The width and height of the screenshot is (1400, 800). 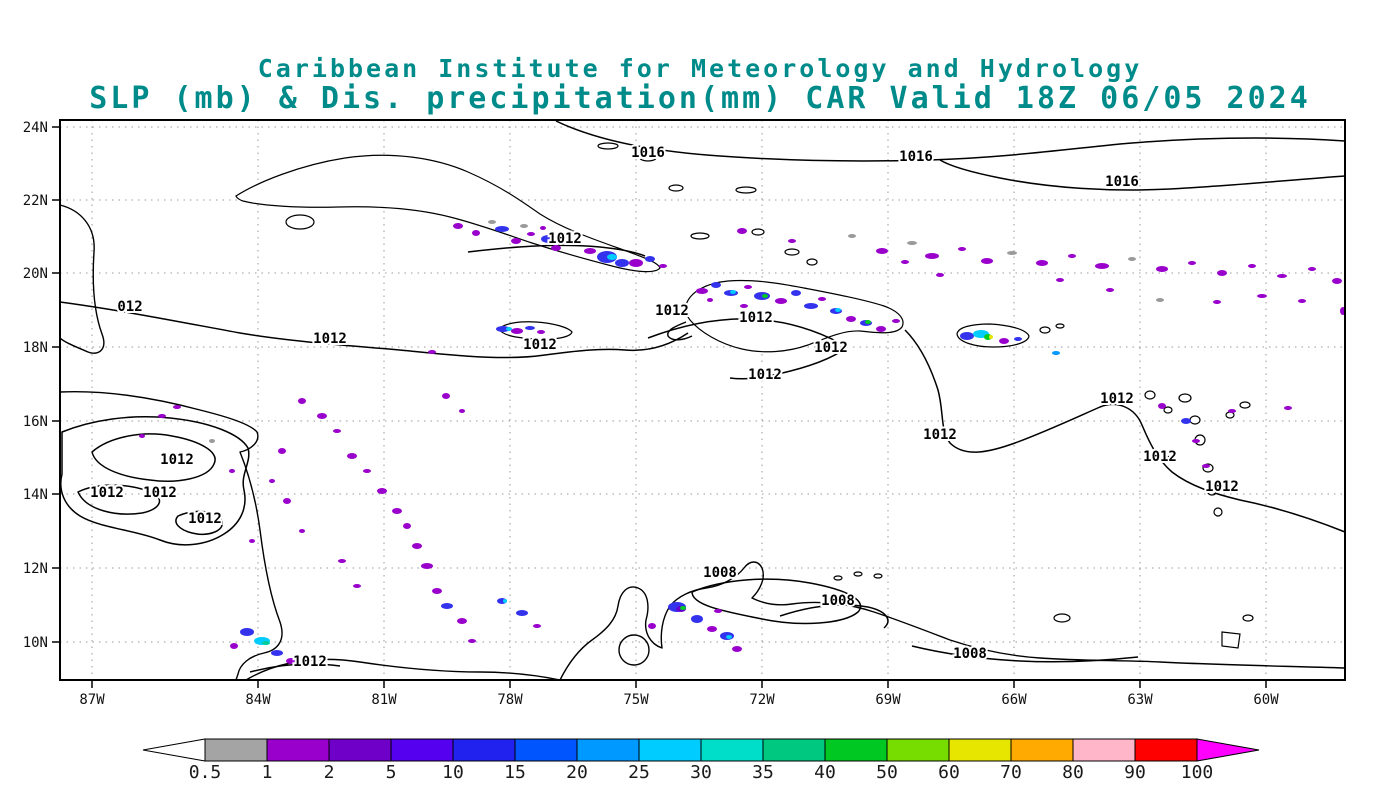 I want to click on lat-tick-label: 22N, so click(x=35, y=201).